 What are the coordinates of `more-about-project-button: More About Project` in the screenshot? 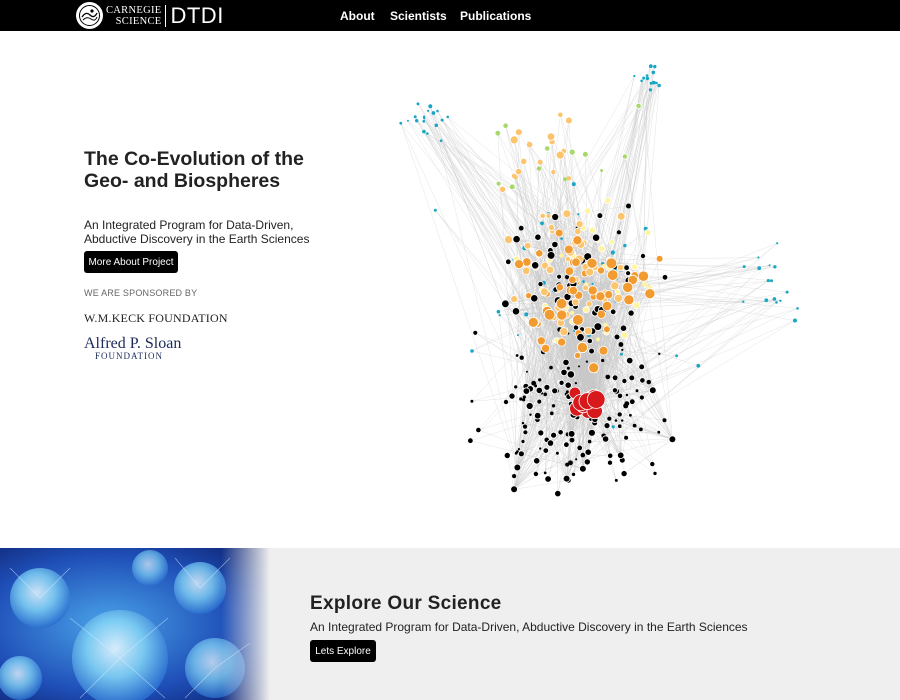 It's located at (131, 262).